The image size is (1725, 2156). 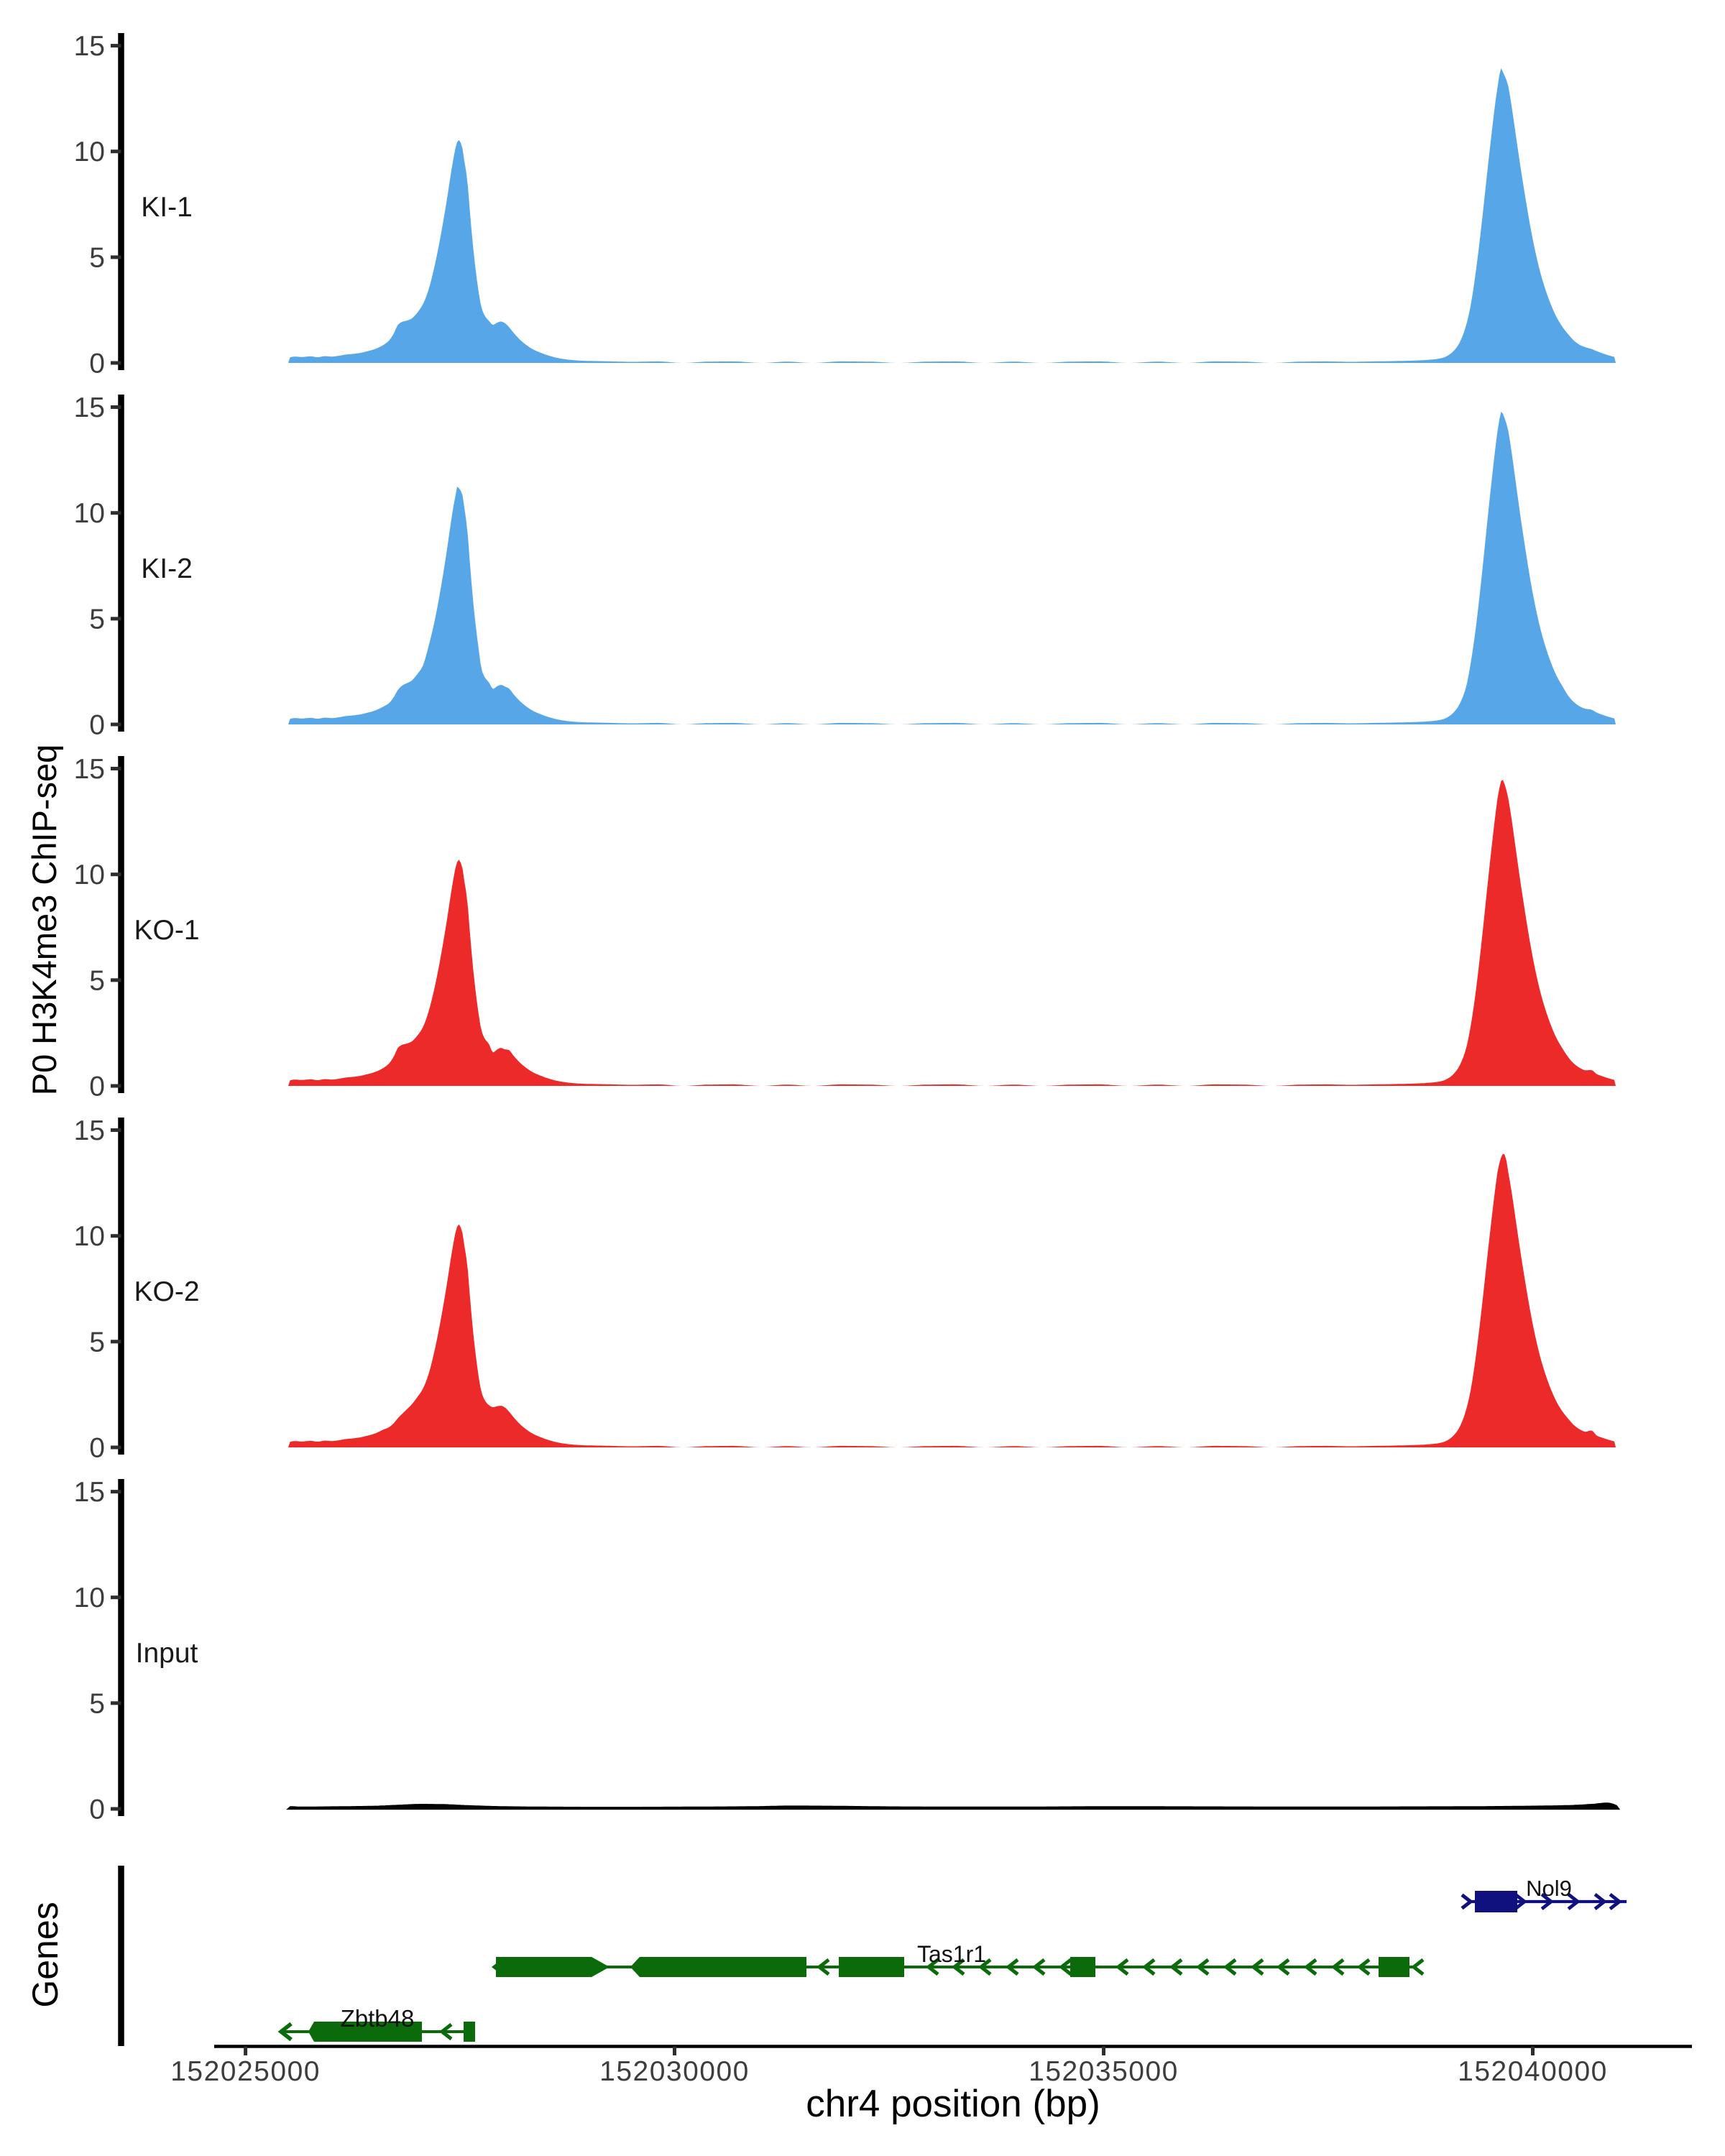 What do you see at coordinates (166, 1291) in the screenshot?
I see `svg-text: KO-2` at bounding box center [166, 1291].